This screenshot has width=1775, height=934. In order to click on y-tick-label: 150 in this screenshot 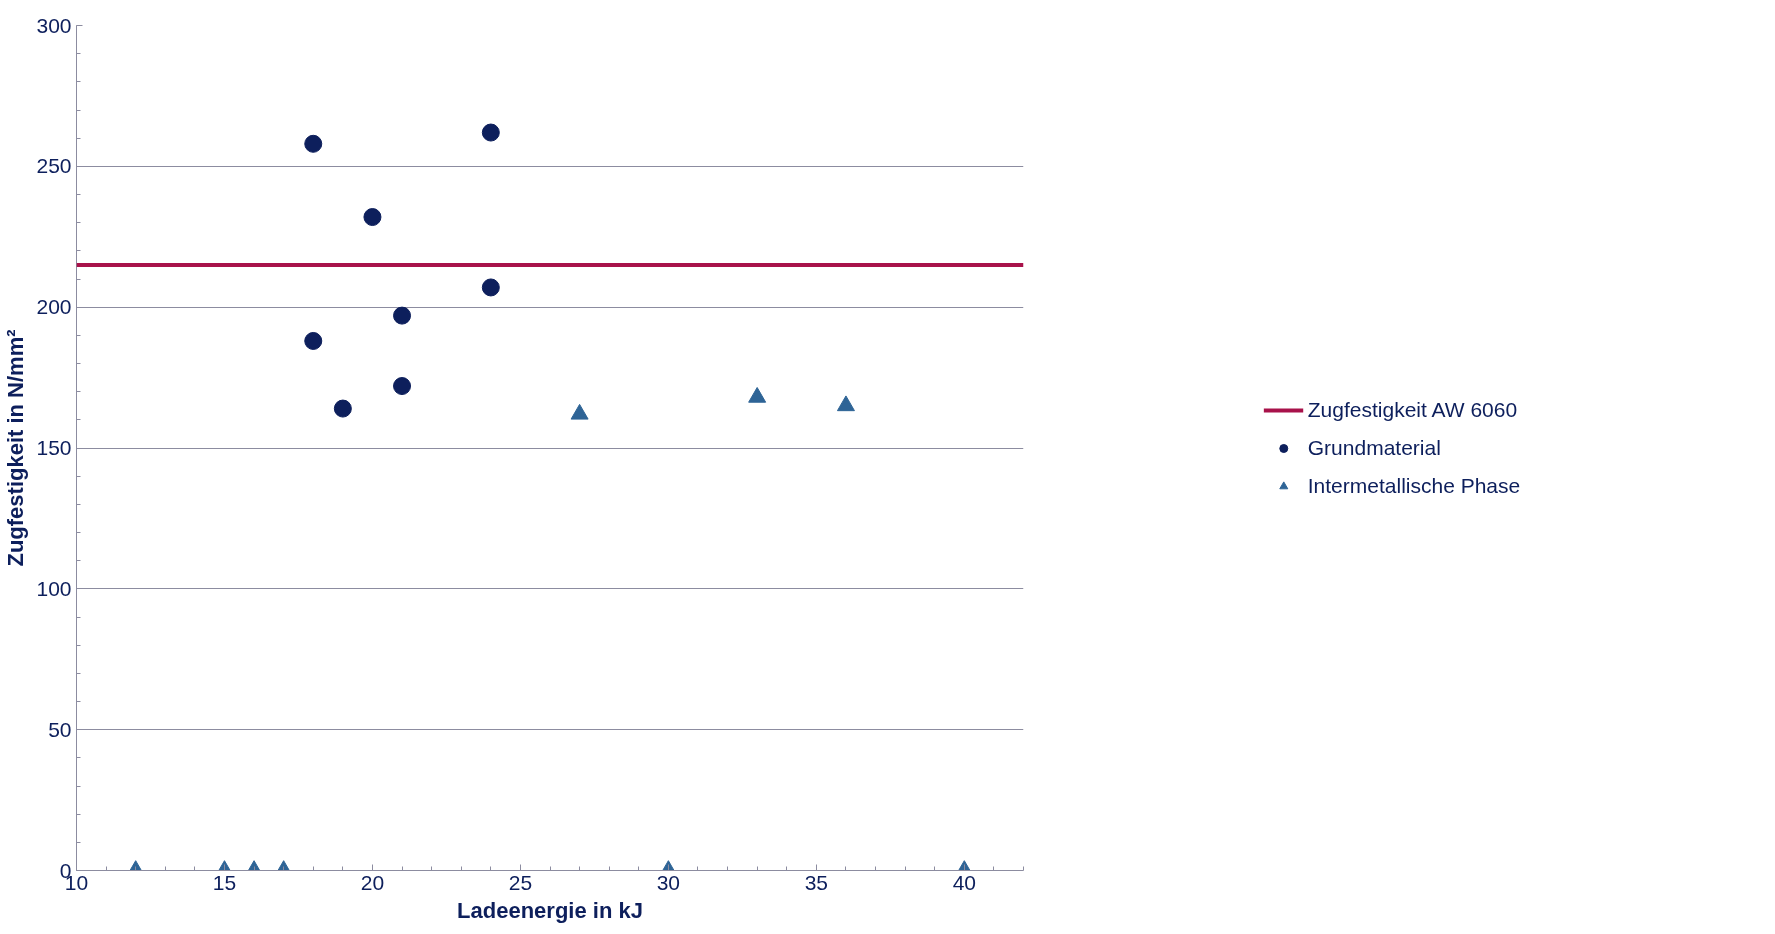, I will do `click(54, 447)`.